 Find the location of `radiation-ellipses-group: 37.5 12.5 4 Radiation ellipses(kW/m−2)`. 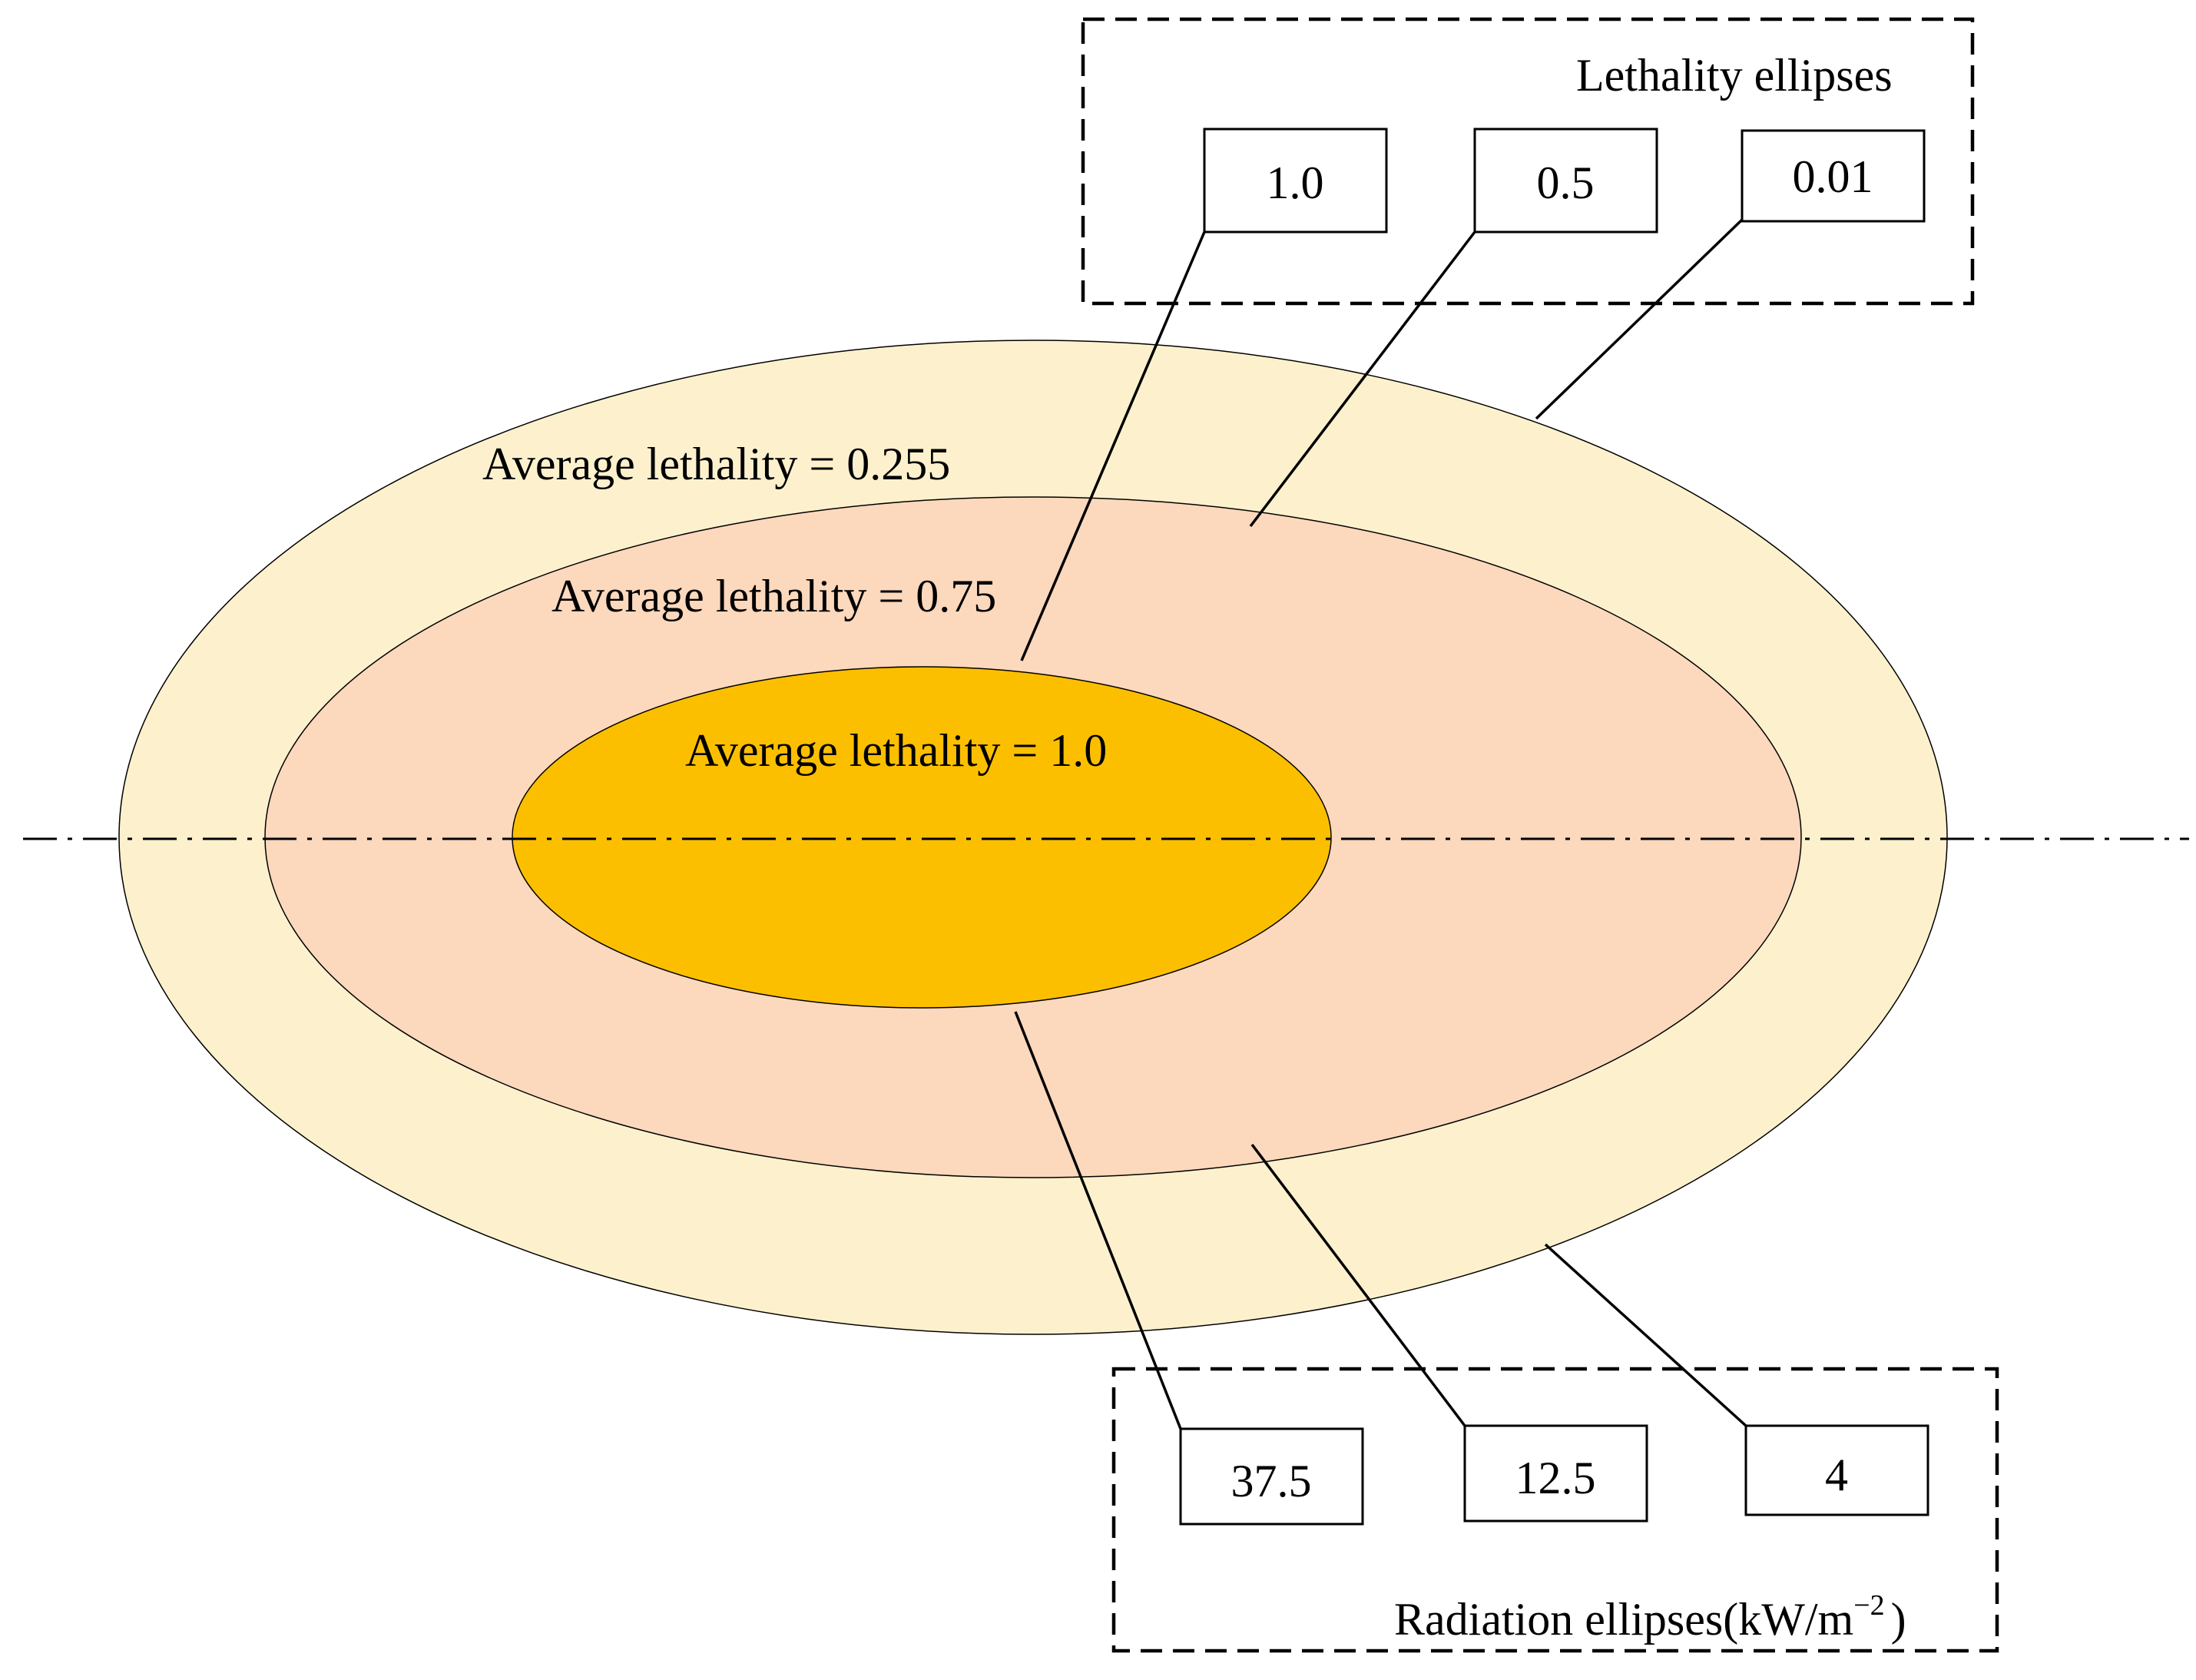

radiation-ellipses-group: 37.5 12.5 4 Radiation ellipses(kW/m−2) is located at coordinates (1555, 1510).